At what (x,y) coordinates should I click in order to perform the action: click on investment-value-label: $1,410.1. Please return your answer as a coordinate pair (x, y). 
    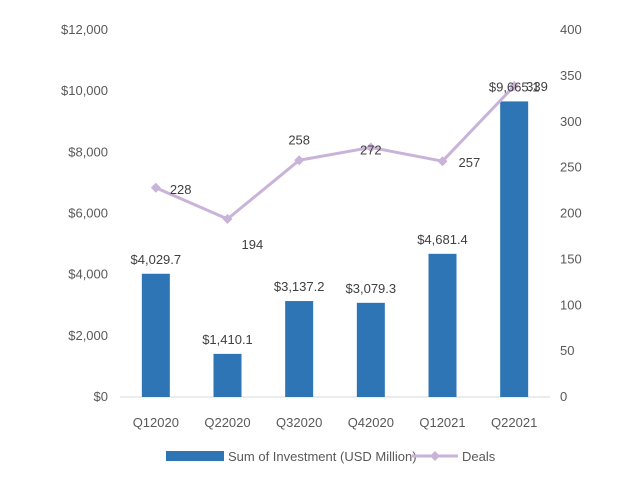
    Looking at the image, I should click on (227, 339).